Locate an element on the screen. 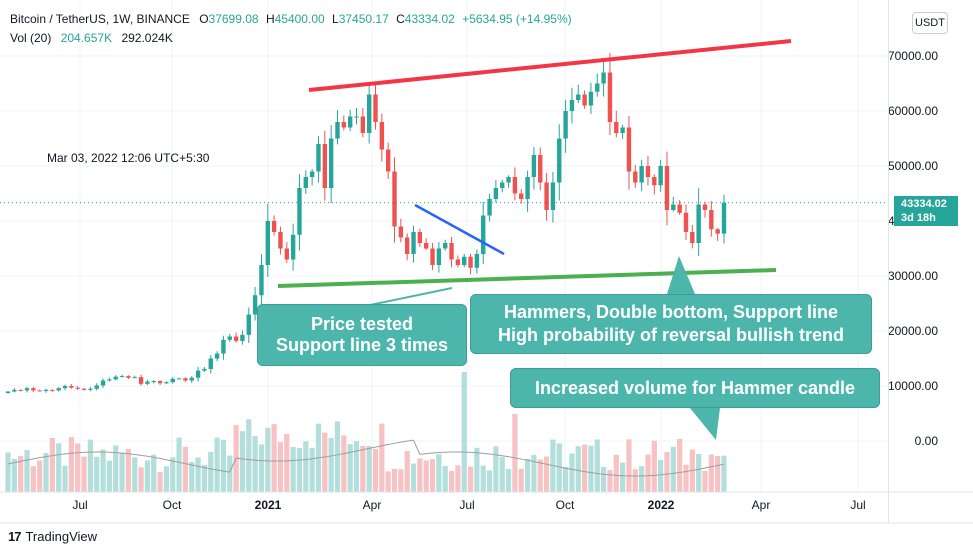 The height and width of the screenshot is (550, 973). close-value: 43334.02 is located at coordinates (429, 19).